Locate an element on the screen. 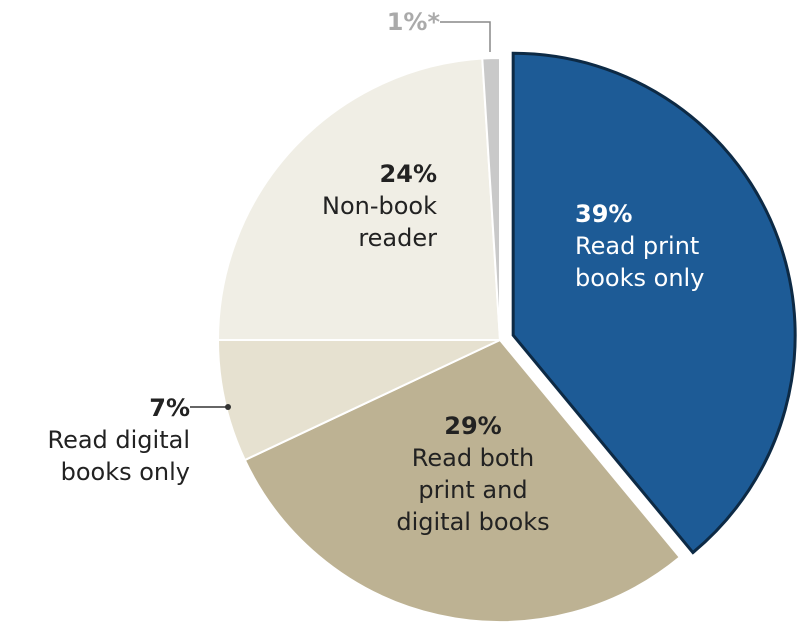 Image resolution: width=798 pixels, height=624 pixels. percent-label: 1%* is located at coordinates (413, 22).